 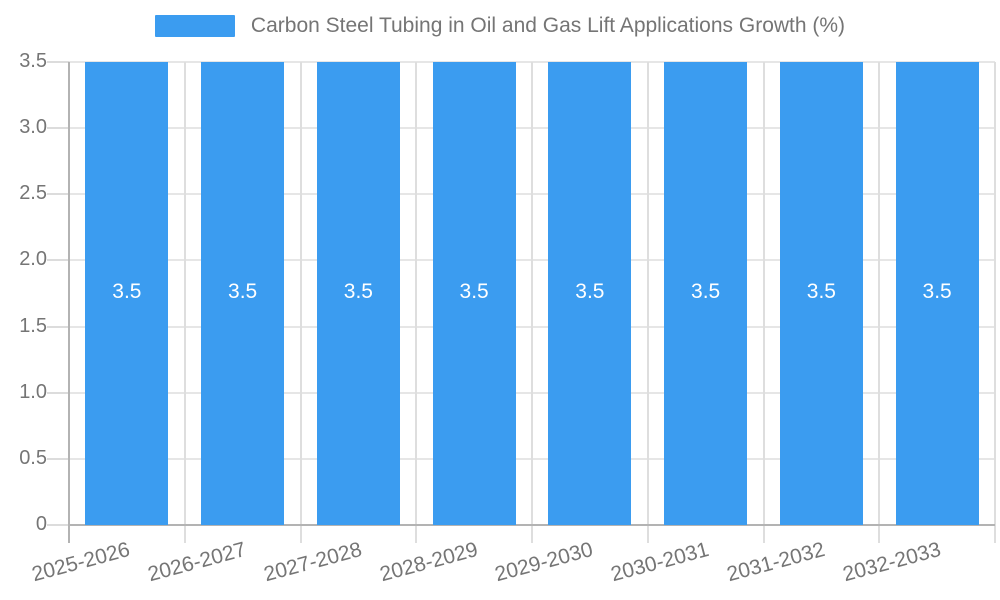 I want to click on x-axis-line, so click(x=532, y=525).